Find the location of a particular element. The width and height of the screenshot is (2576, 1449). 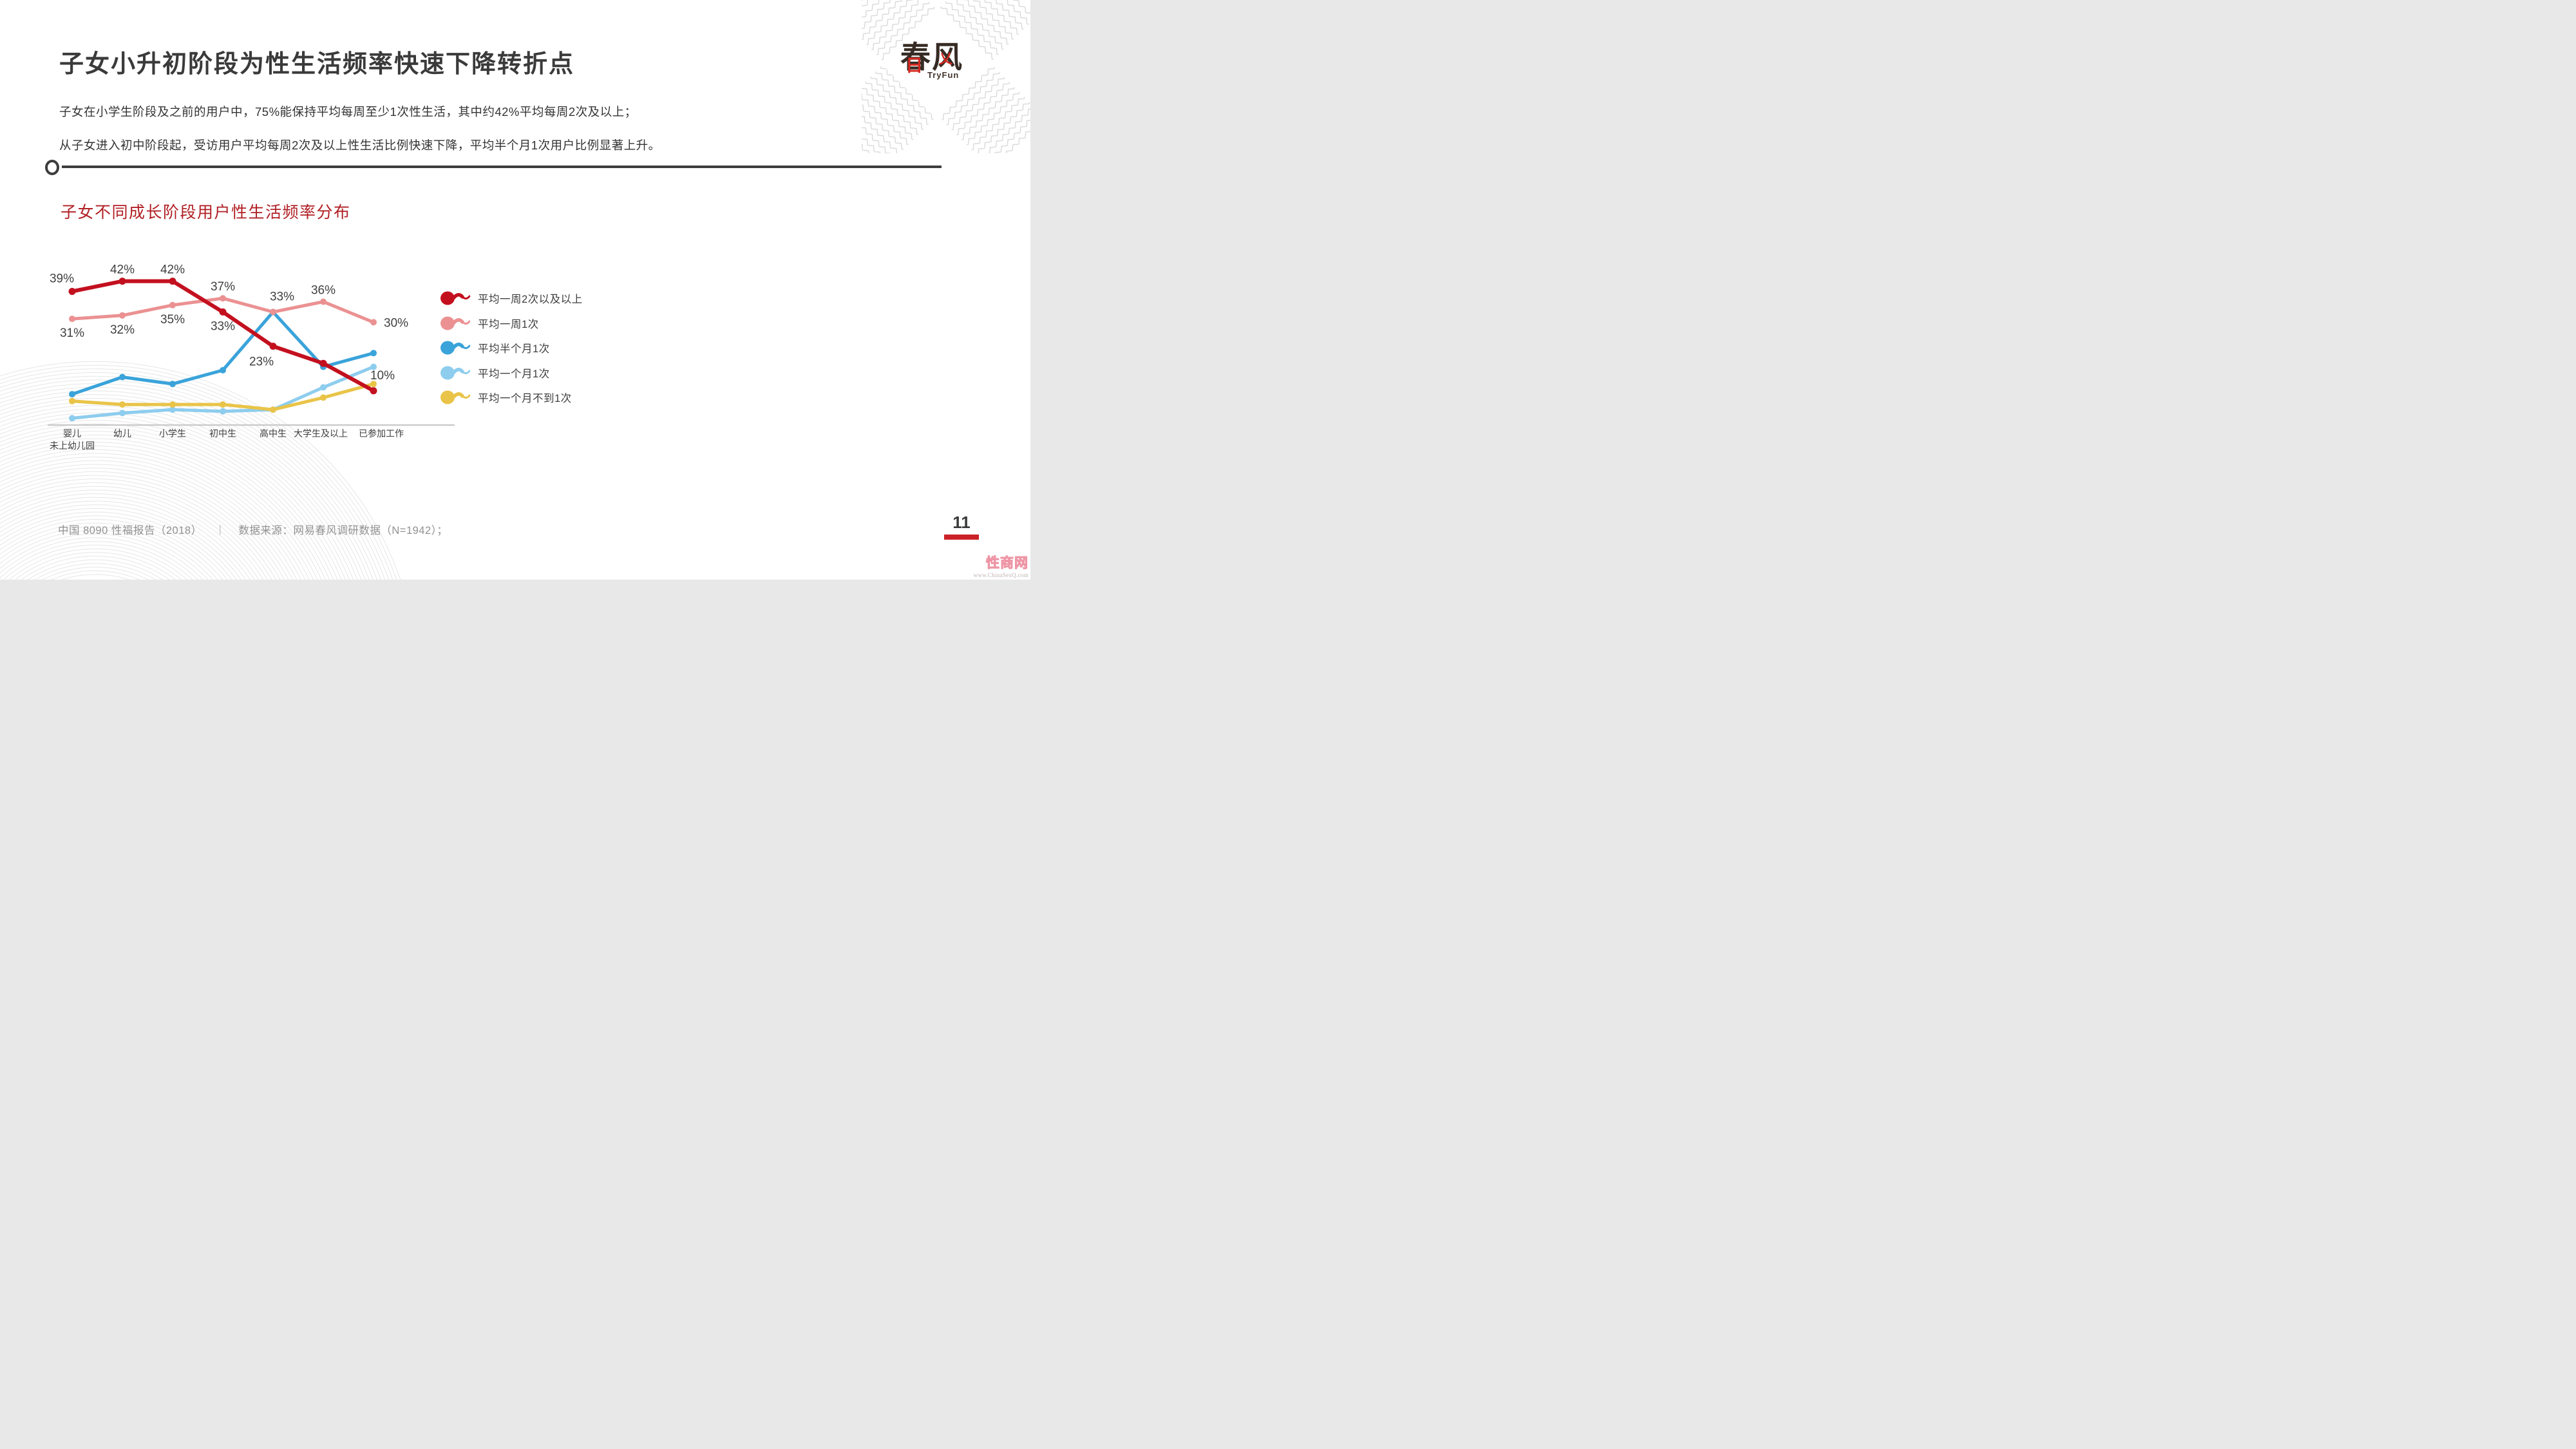

svg-text: 36% is located at coordinates (323, 291).